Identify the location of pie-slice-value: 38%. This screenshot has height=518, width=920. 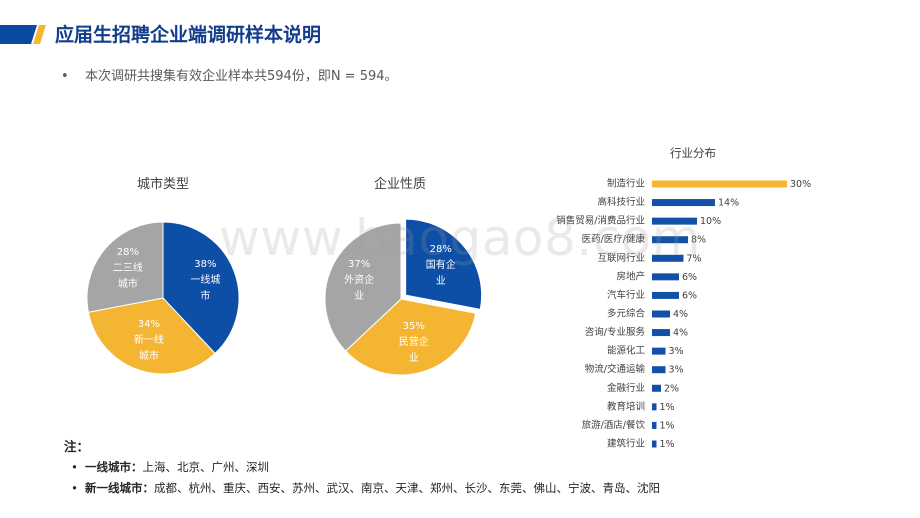
(205, 265).